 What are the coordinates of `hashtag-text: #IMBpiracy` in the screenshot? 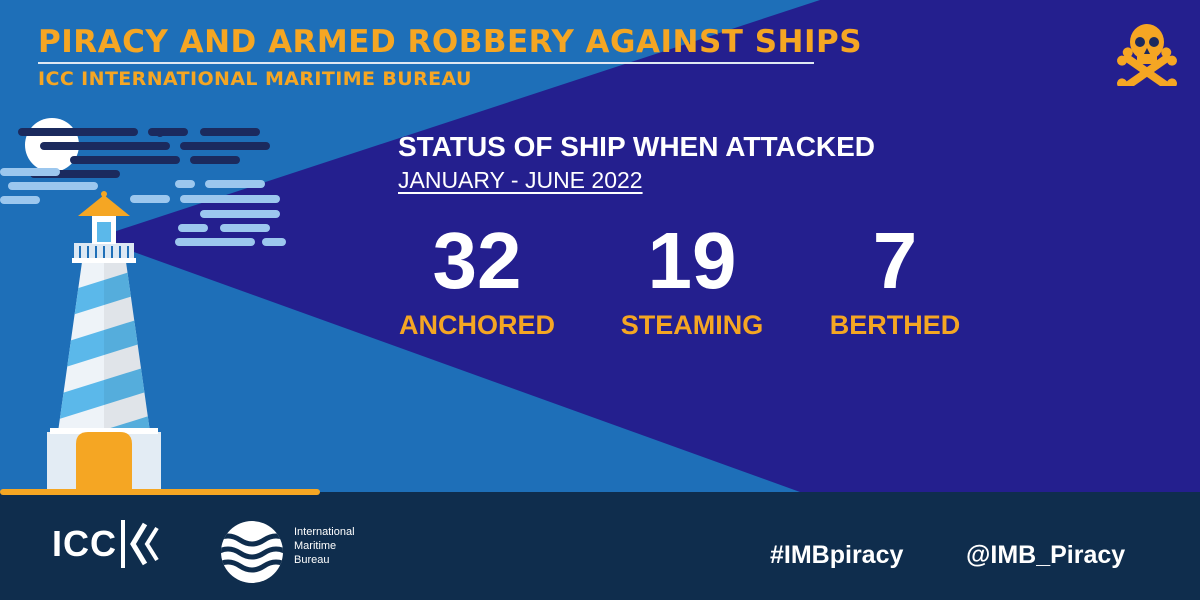 It's located at (837, 555).